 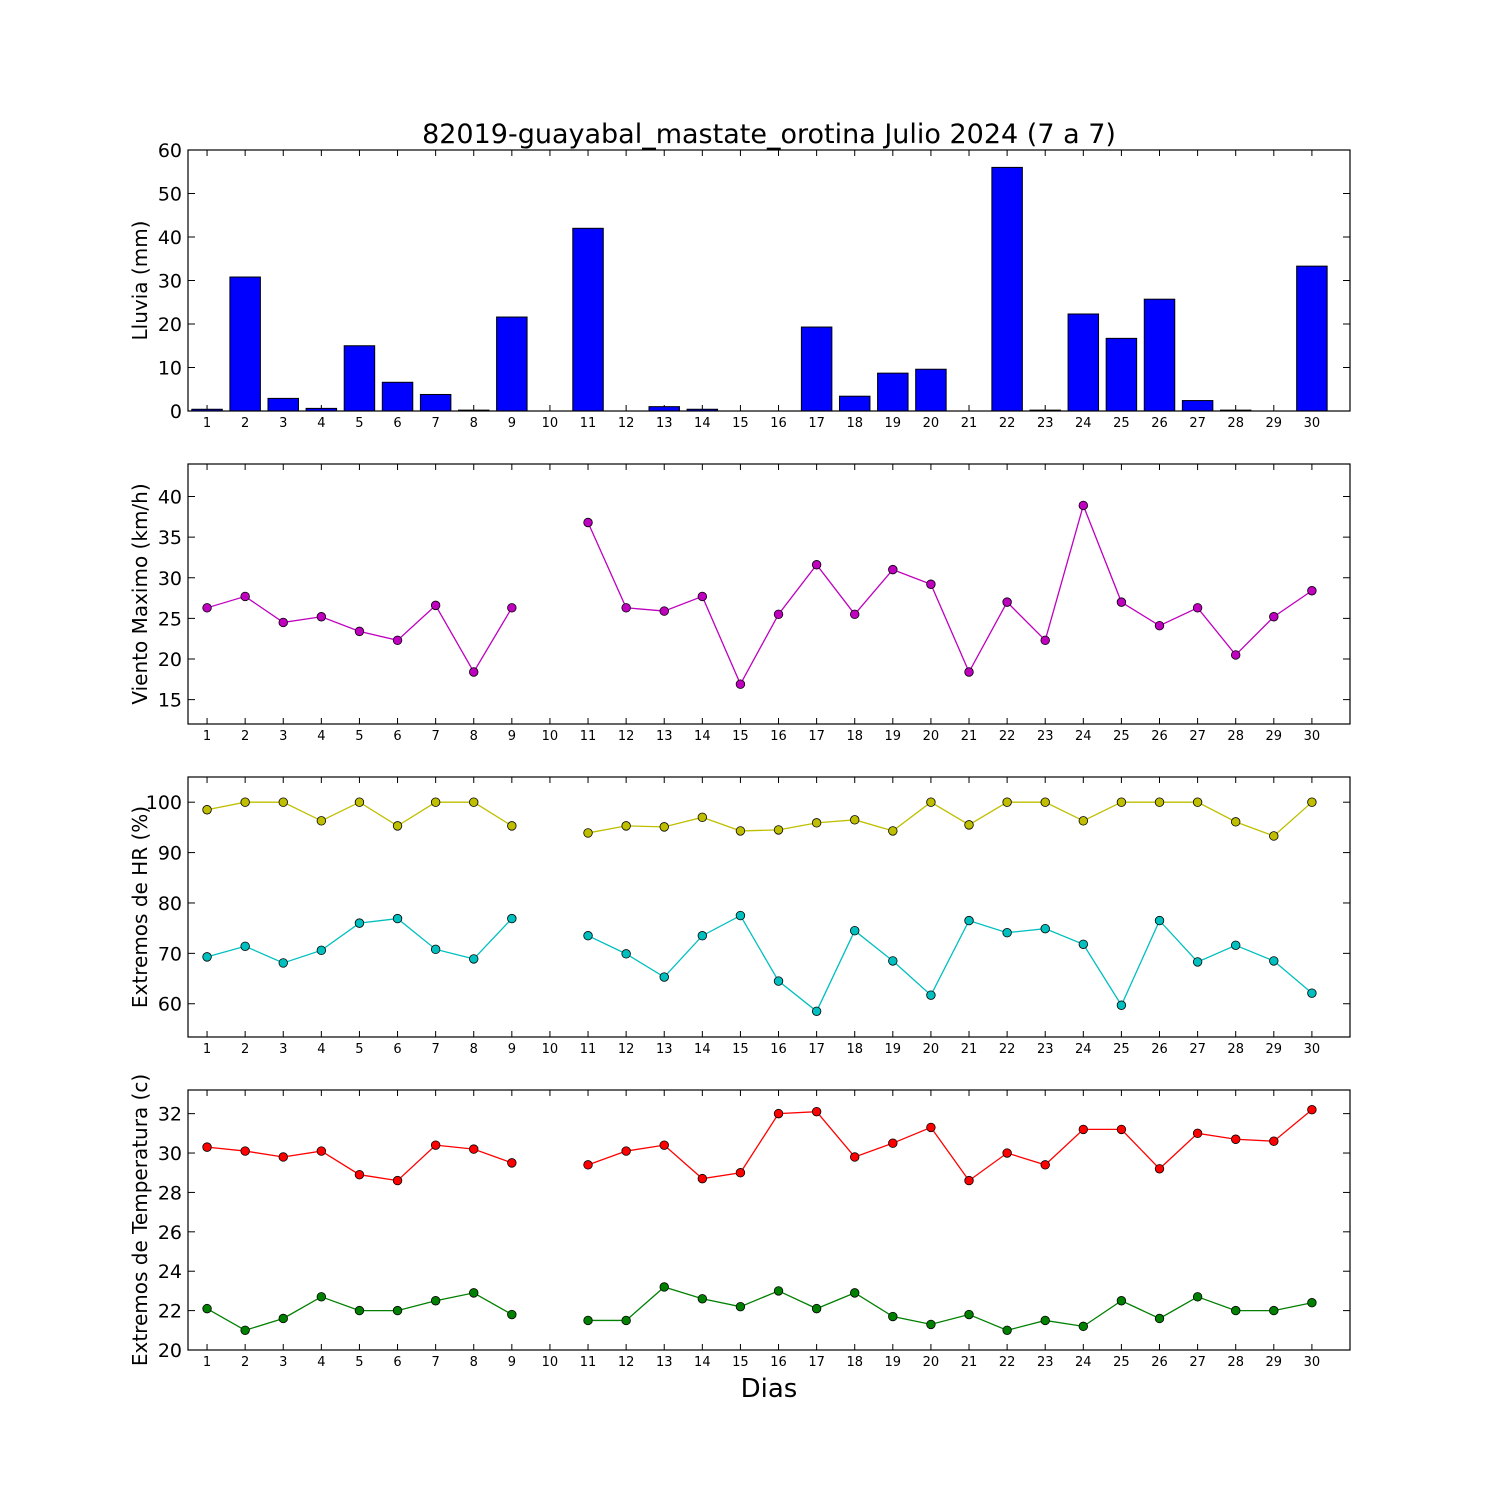 What do you see at coordinates (626, 736) in the screenshot?
I see `x-tick-label: 12` at bounding box center [626, 736].